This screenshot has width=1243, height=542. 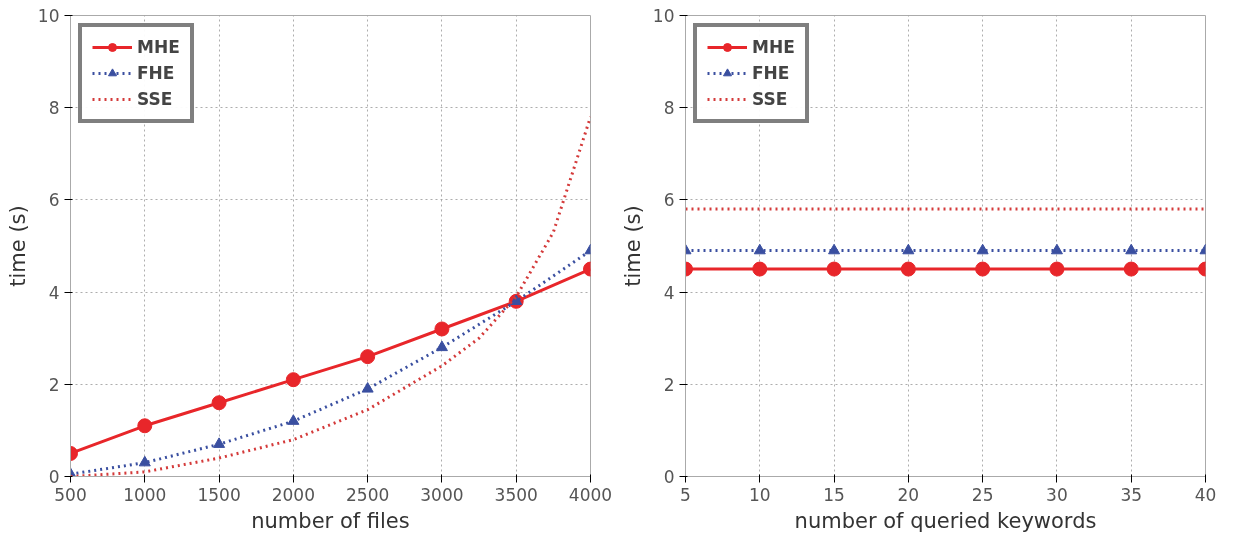 What do you see at coordinates (145, 494) in the screenshot?
I see `x-tick-label: 1000` at bounding box center [145, 494].